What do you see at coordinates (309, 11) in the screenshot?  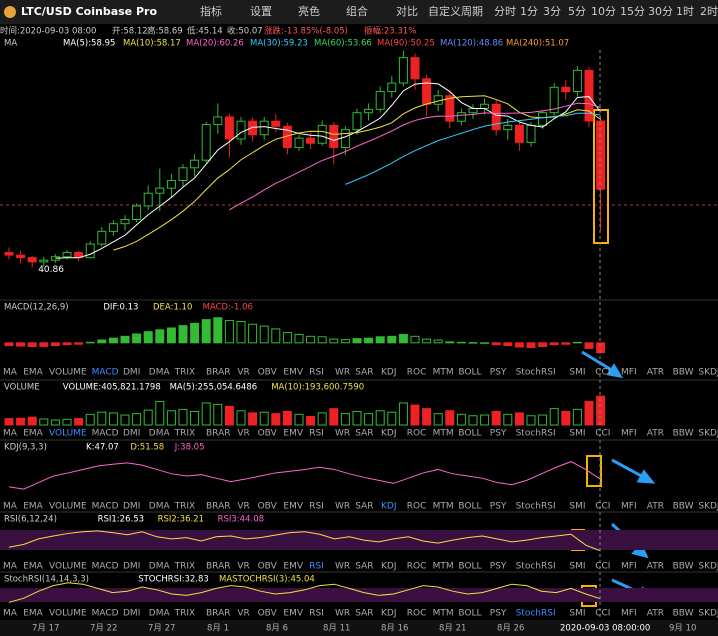 I see `menu-item: 亮色` at bounding box center [309, 11].